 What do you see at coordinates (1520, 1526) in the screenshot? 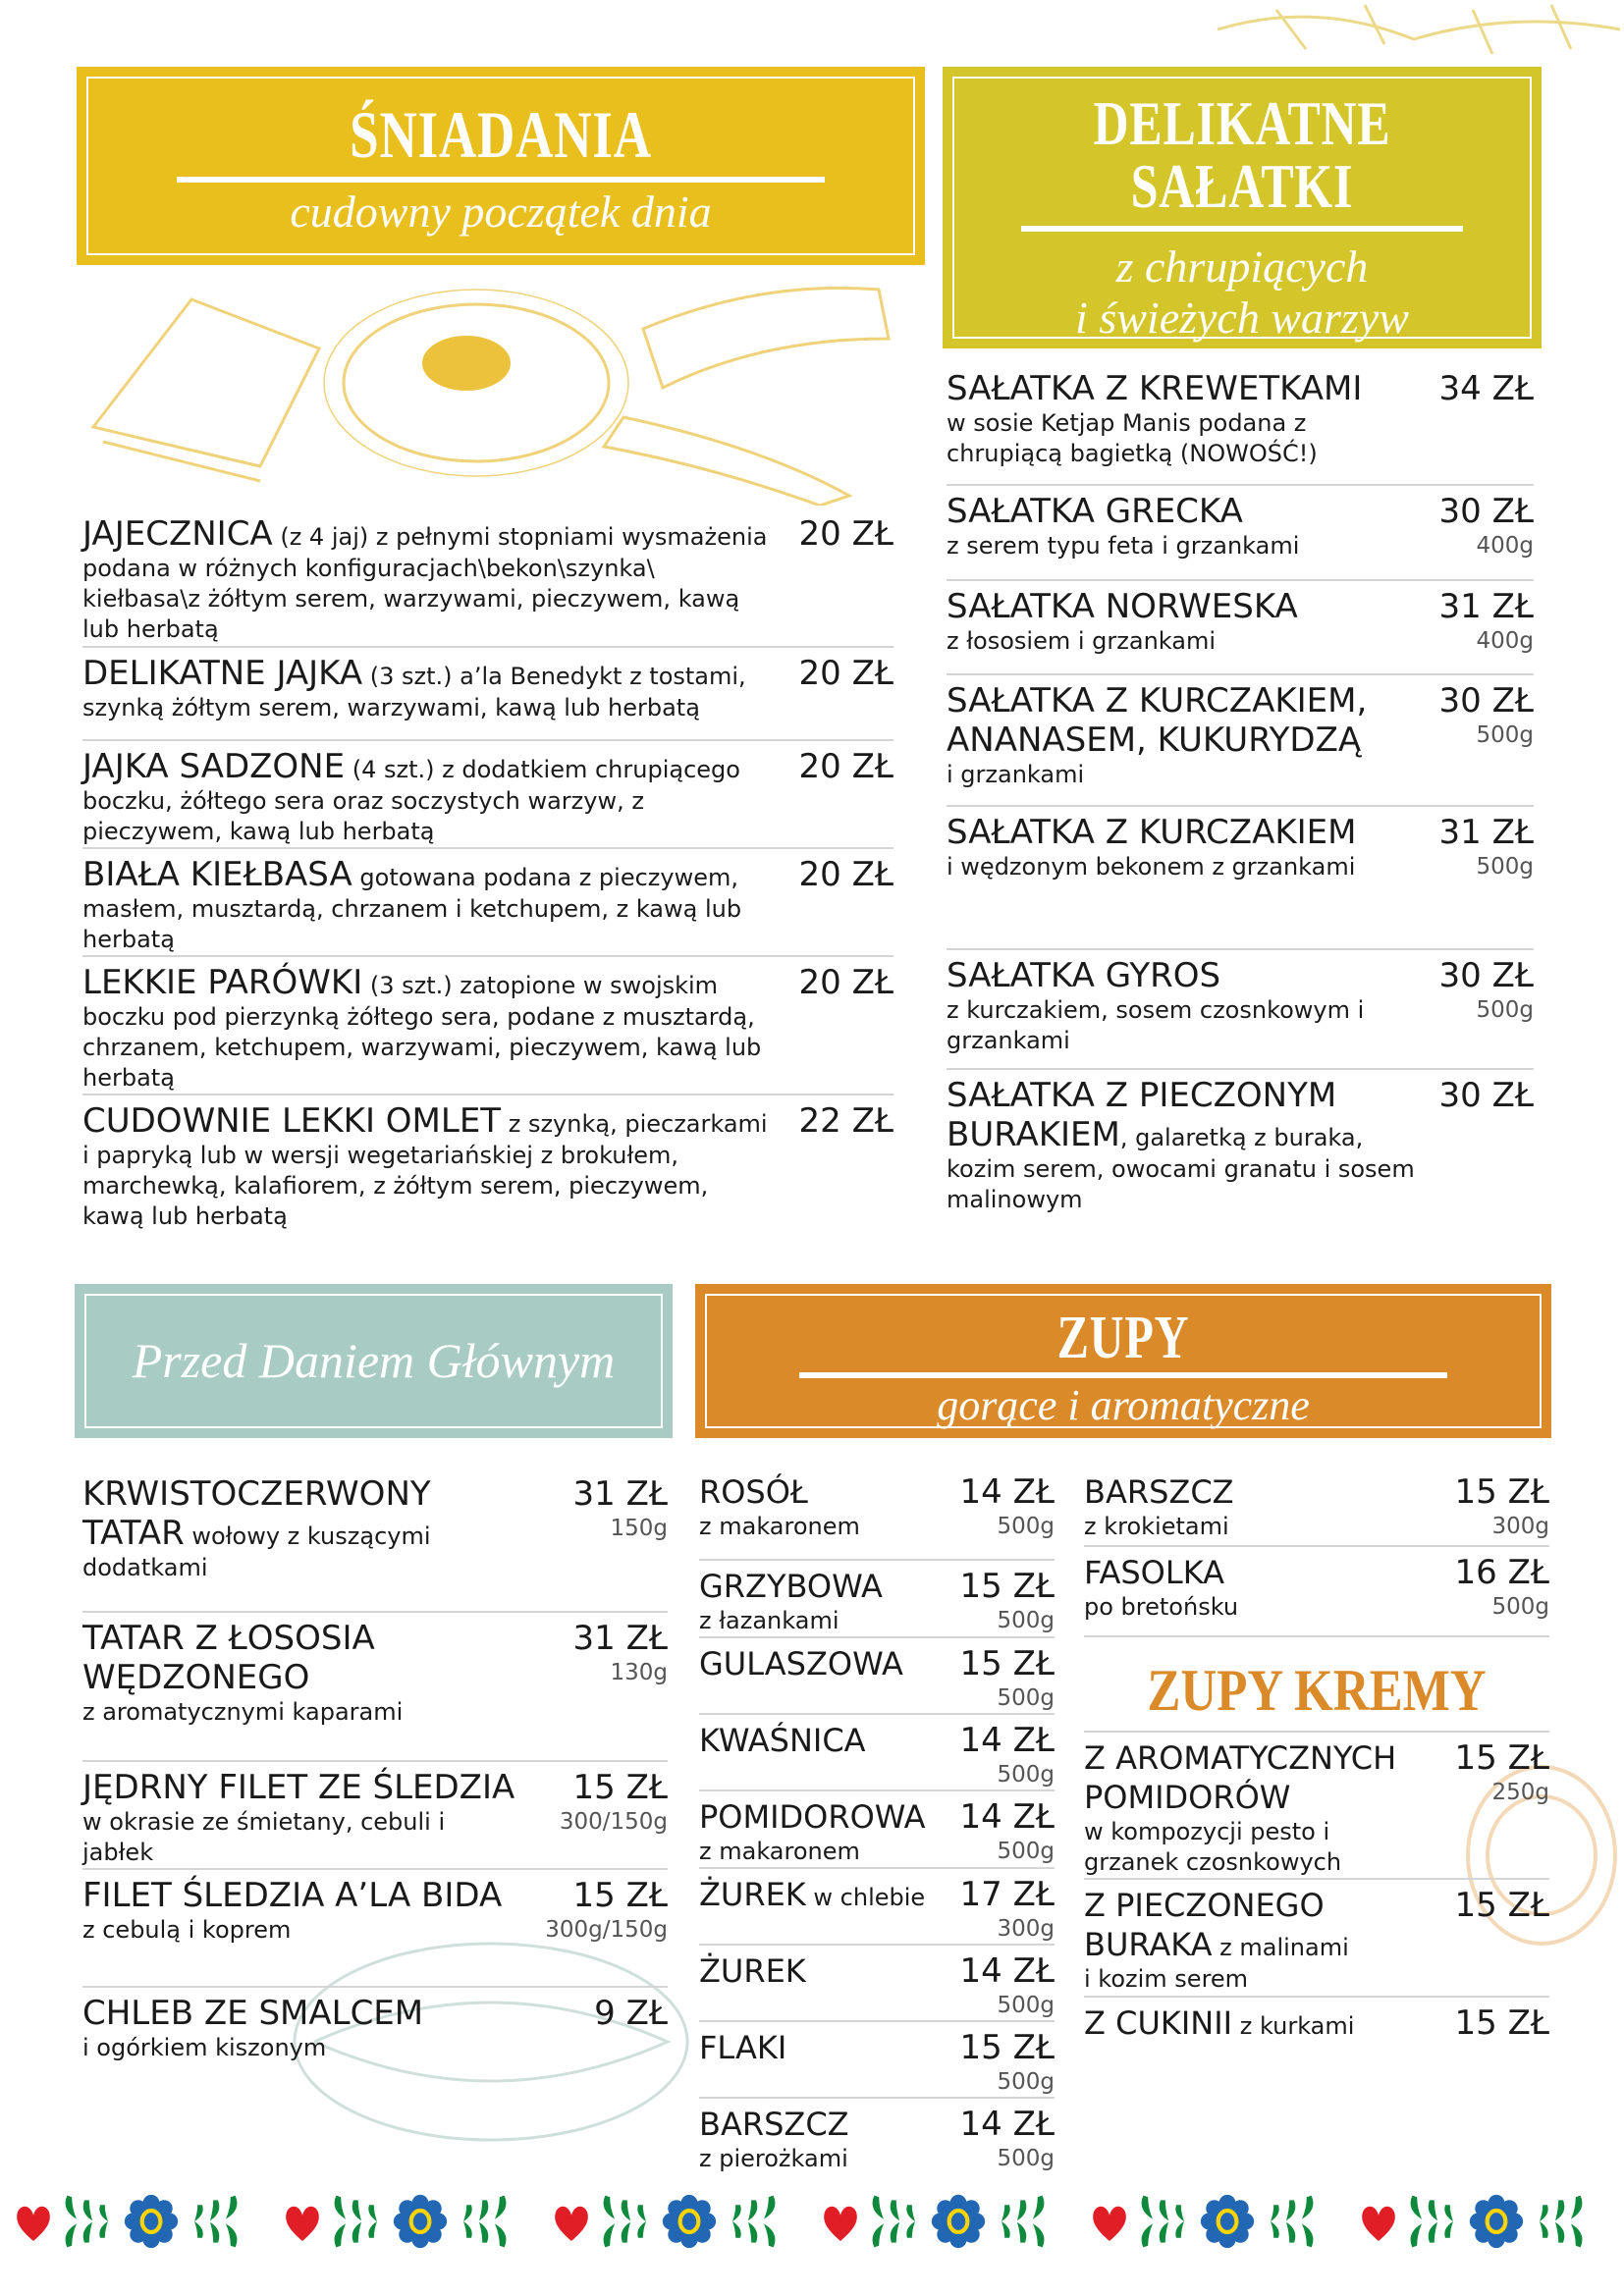
I see `item-weight: 300g` at bounding box center [1520, 1526].